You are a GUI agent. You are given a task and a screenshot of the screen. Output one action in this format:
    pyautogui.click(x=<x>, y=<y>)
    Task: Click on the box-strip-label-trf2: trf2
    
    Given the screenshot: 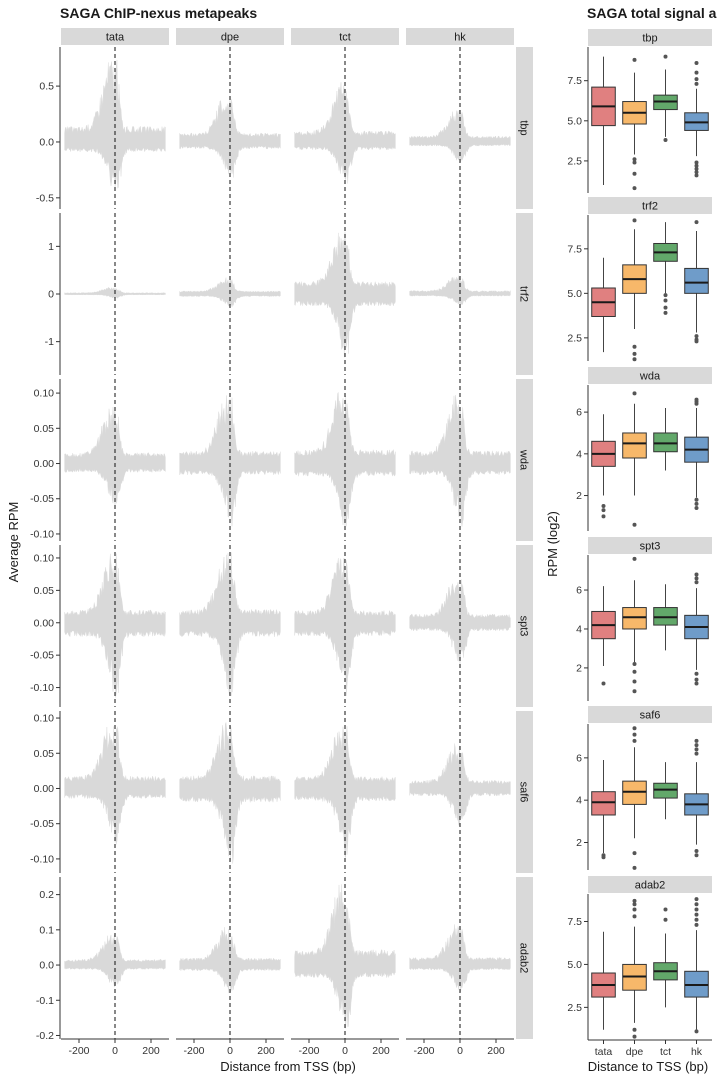 What is the action you would take?
    pyautogui.click(x=650, y=207)
    